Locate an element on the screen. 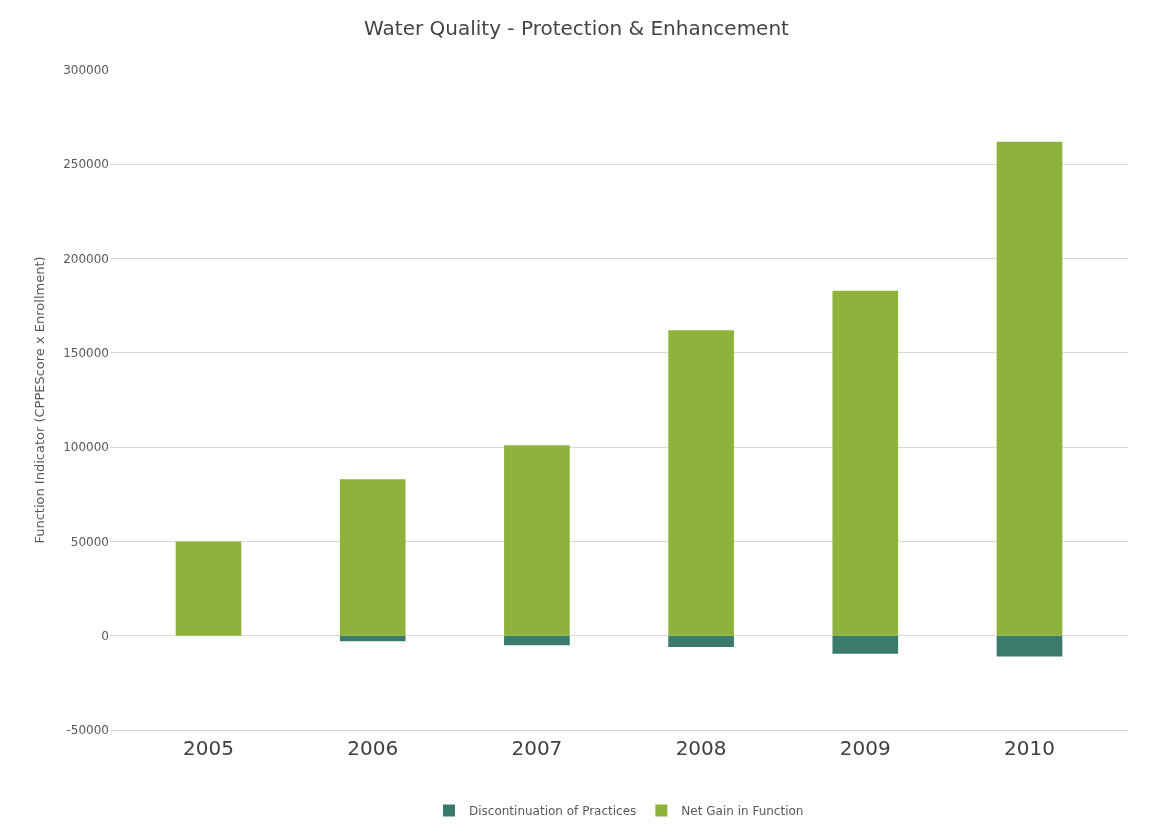 This screenshot has height=840, width=1153. x-tick-label: 2007 is located at coordinates (537, 748).